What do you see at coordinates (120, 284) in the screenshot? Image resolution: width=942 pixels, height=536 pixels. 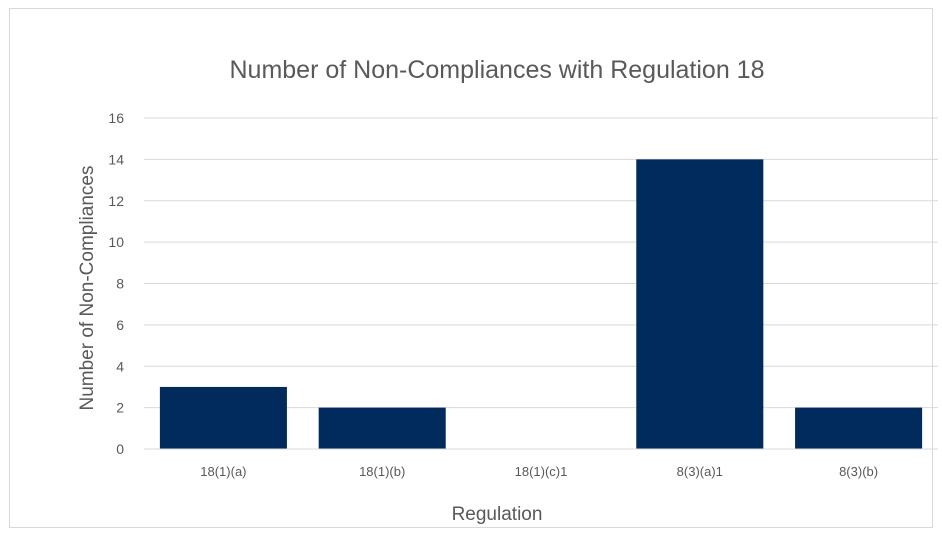 I see `y-tick-label: 8` at bounding box center [120, 284].